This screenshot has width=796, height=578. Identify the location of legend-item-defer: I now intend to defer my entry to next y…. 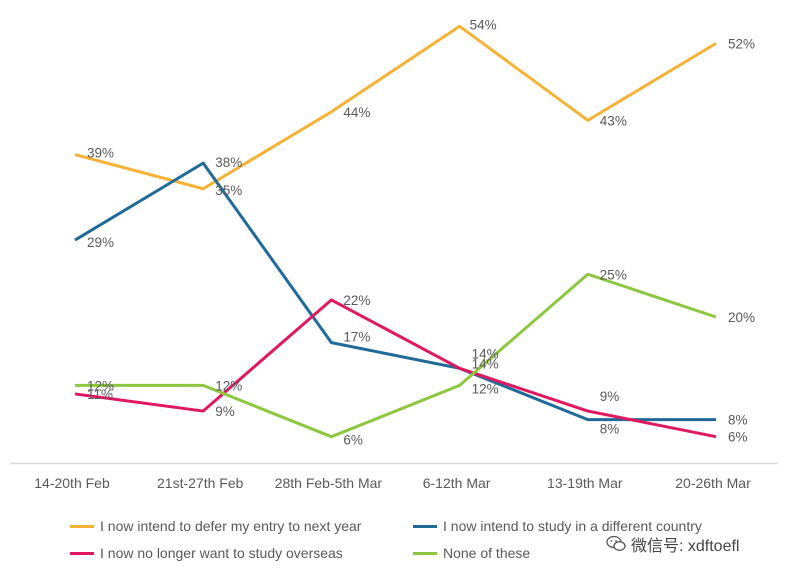
(215, 526).